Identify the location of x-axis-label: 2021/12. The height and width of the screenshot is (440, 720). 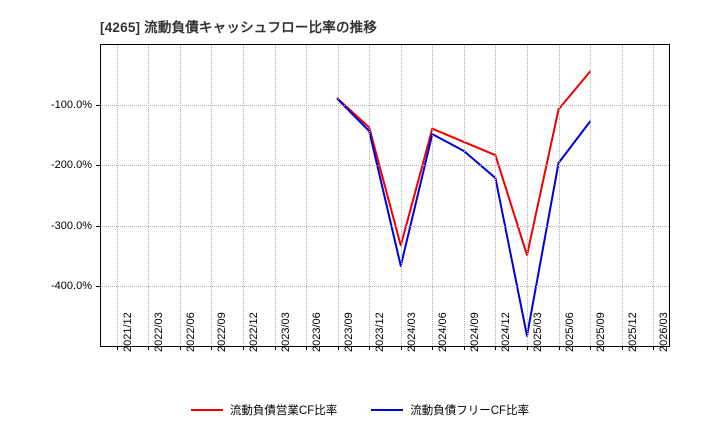
(127, 332).